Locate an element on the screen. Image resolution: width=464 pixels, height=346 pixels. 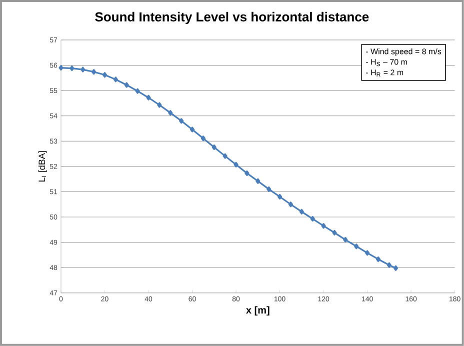
x-axis-title: x [m] is located at coordinates (258, 311).